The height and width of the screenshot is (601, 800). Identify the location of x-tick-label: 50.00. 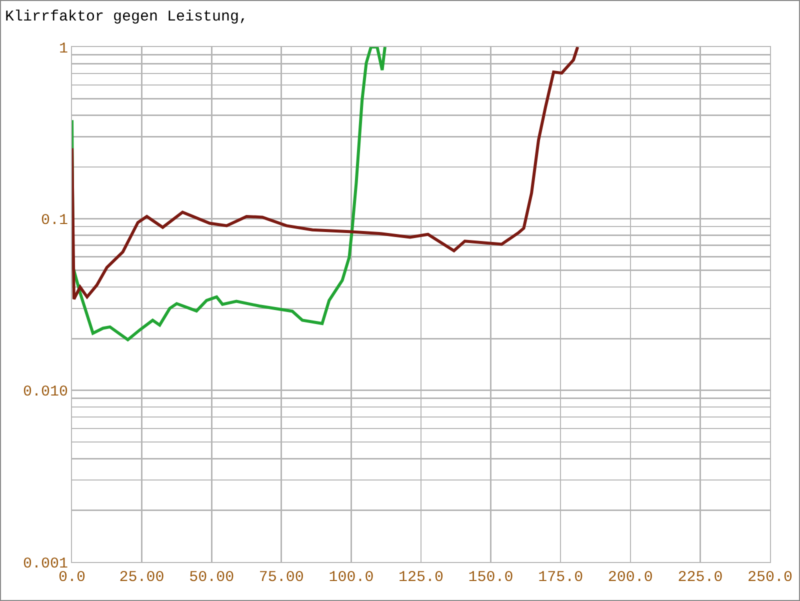
(211, 577).